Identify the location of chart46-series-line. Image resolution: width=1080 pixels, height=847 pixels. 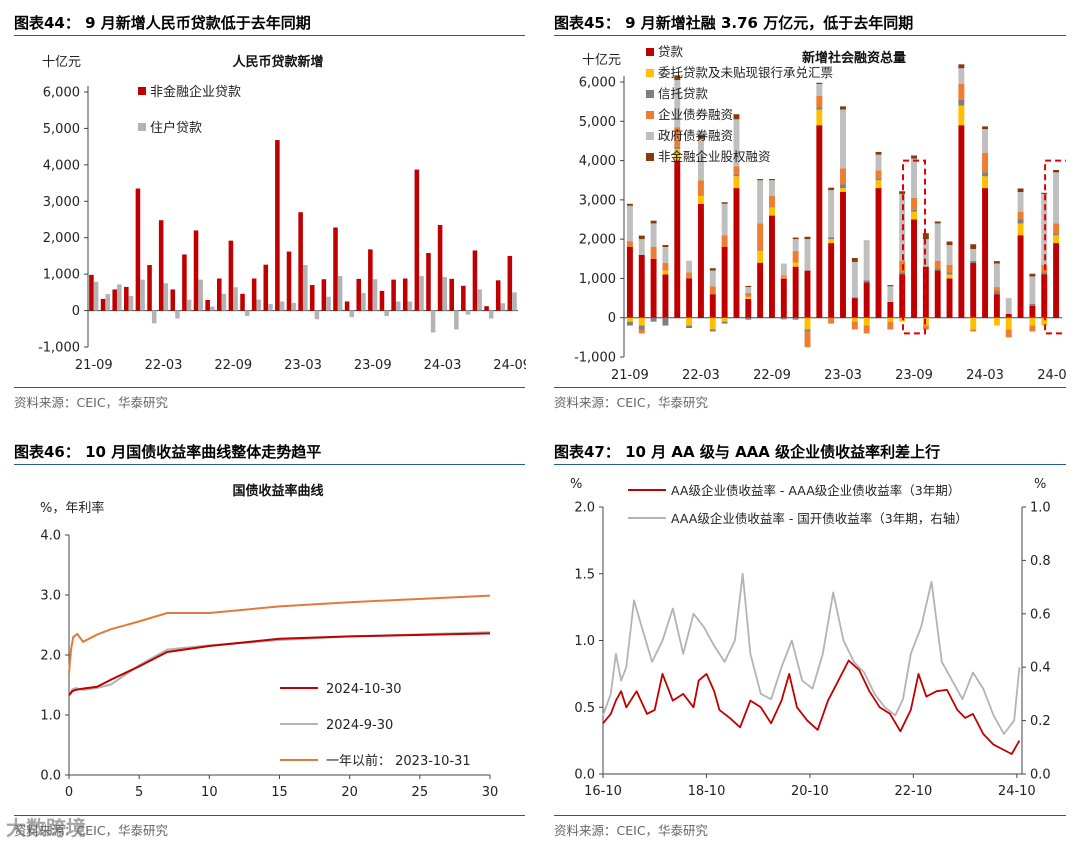
(279, 634).